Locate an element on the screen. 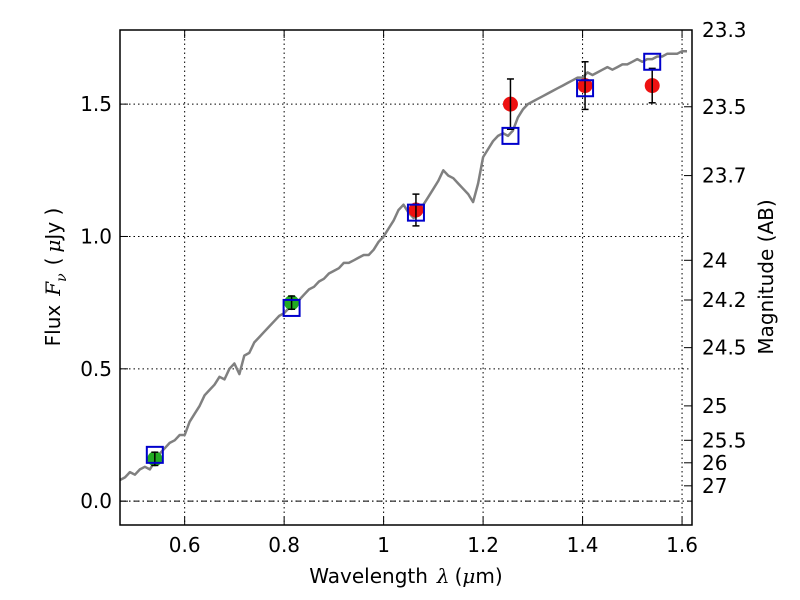  x-axis-label: Wavelength λ (μm) is located at coordinates (405, 576).